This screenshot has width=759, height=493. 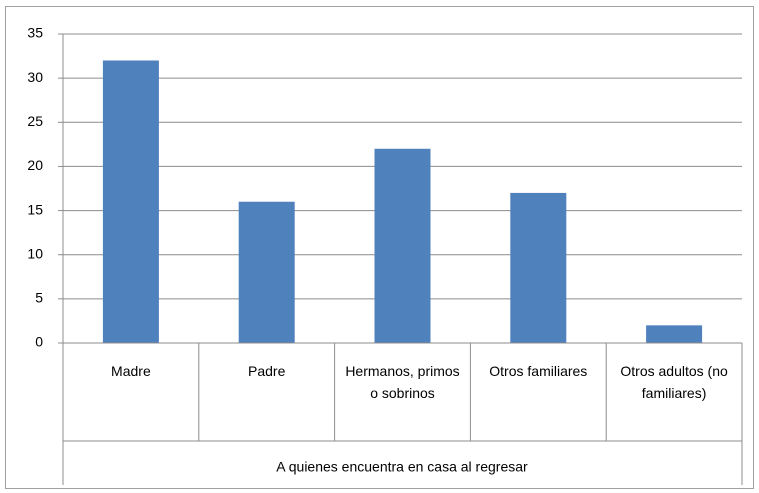 I want to click on y-tick-label: 0, so click(x=39, y=342).